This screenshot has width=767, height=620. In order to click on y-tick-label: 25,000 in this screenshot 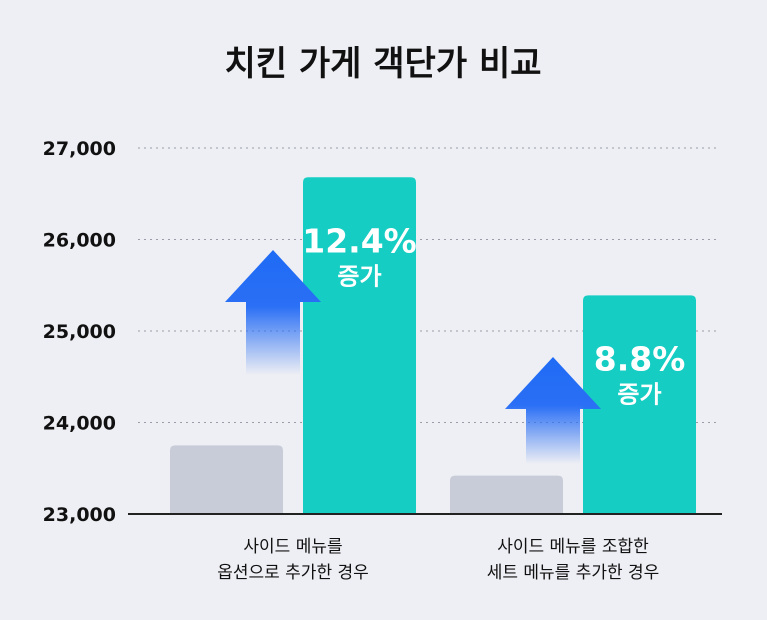, I will do `click(79, 332)`.